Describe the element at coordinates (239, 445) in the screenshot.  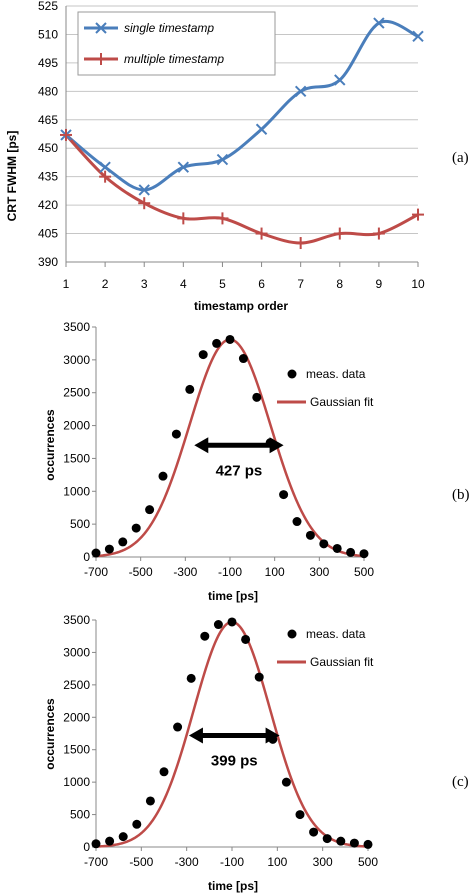
I see `b-fwhm-arrow` at that location.